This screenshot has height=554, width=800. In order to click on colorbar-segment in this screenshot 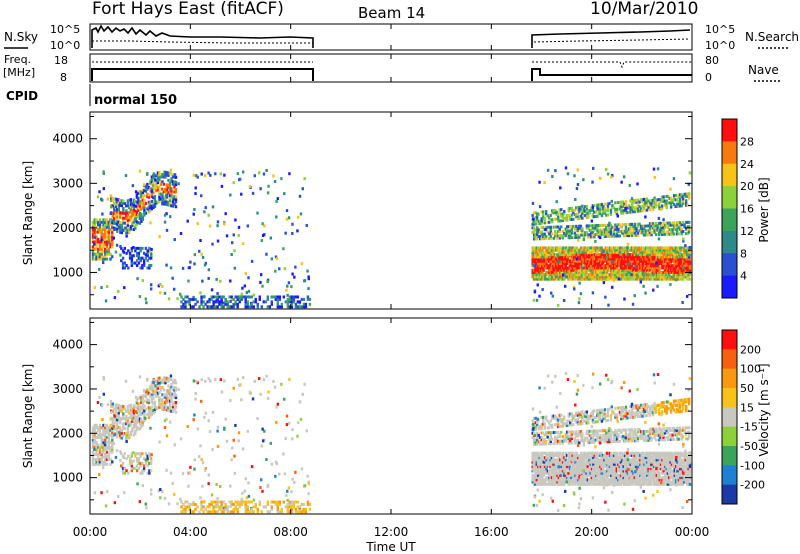, I will do `click(729, 265)`.